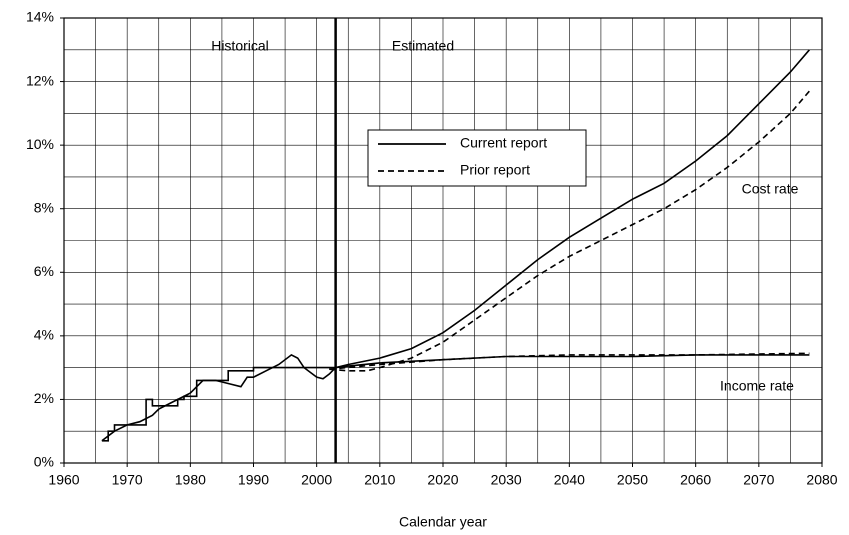 The width and height of the screenshot is (849, 535). I want to click on x-tick-label: 2050, so click(632, 480).